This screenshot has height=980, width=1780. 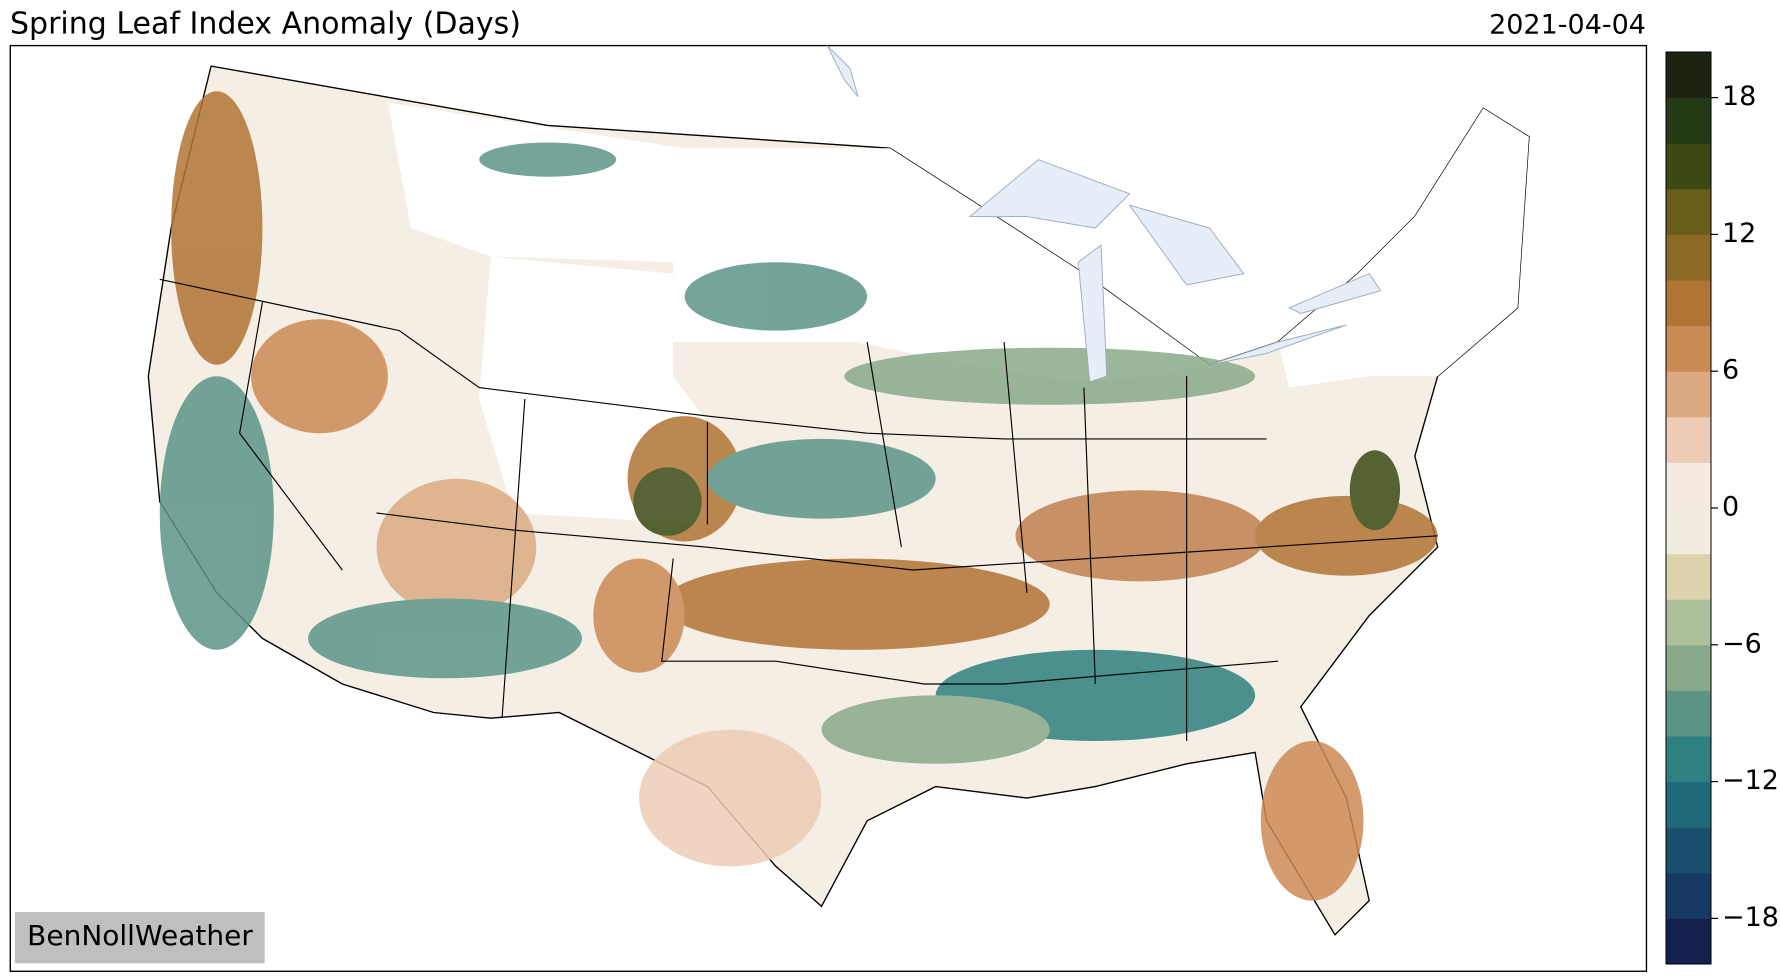 I want to click on map-date: 2021-04-04, so click(x=1567, y=25).